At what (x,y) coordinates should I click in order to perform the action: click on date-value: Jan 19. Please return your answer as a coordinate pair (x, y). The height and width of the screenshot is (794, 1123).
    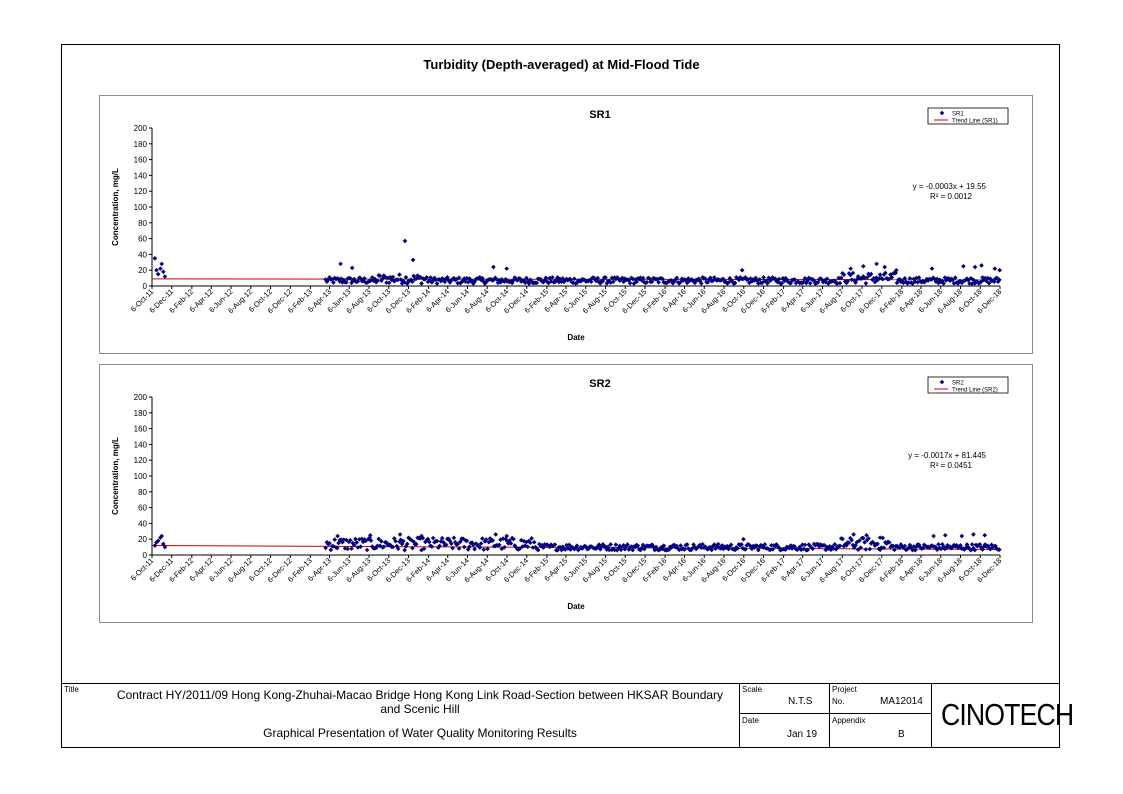
    Looking at the image, I should click on (802, 734).